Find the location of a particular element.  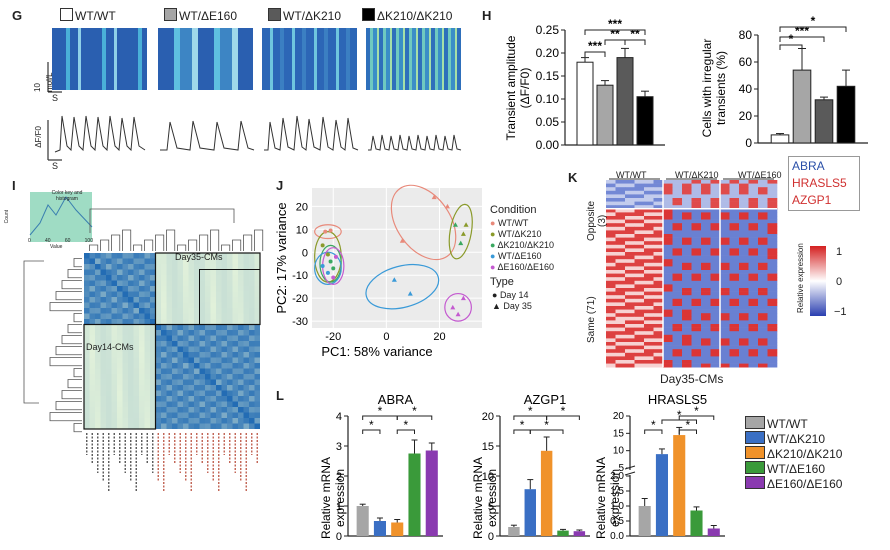

h-irregular-ytick-label: 20 is located at coordinates (746, 116).